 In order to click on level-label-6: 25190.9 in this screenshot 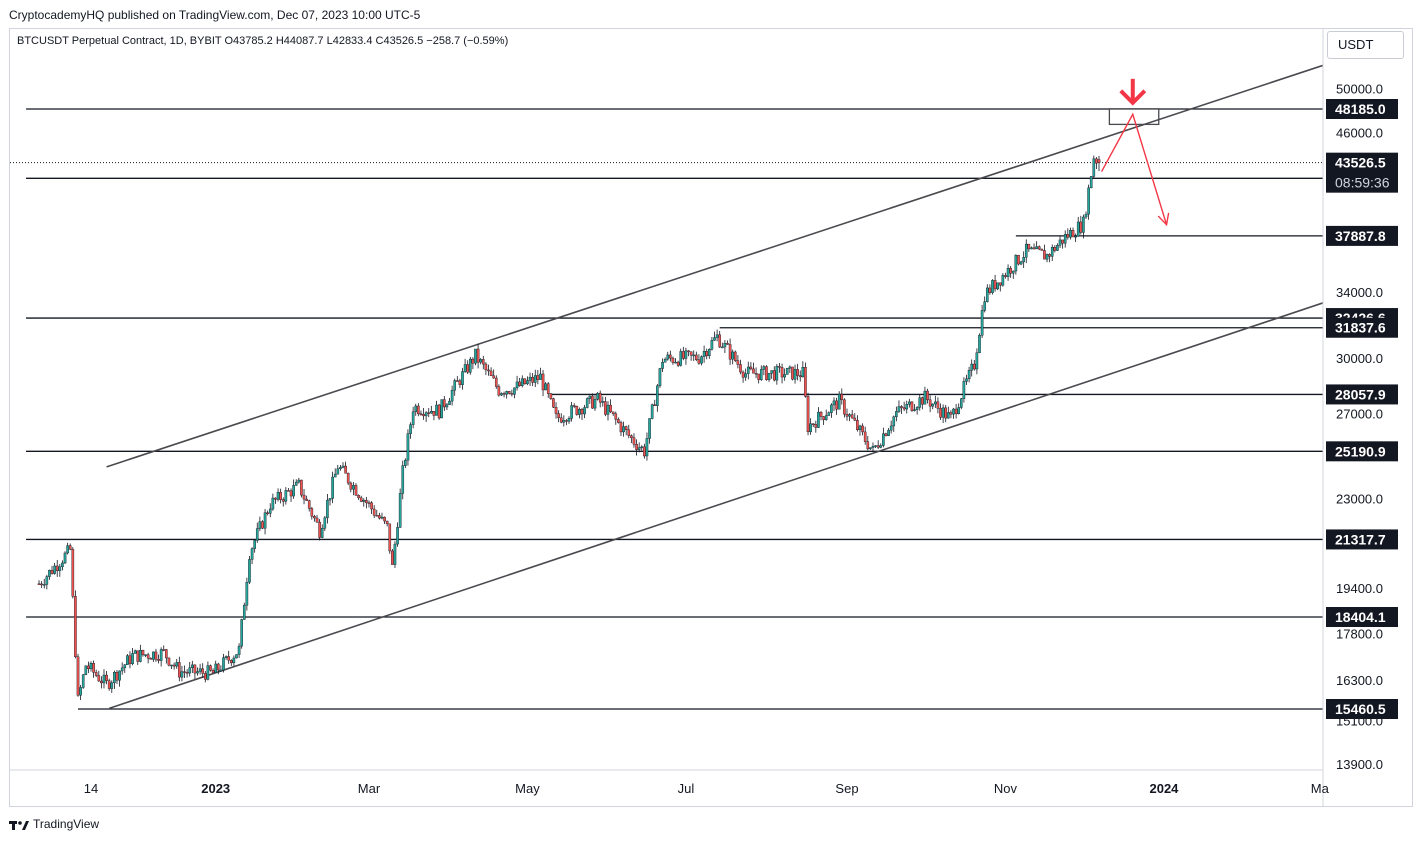, I will do `click(1362, 451)`.